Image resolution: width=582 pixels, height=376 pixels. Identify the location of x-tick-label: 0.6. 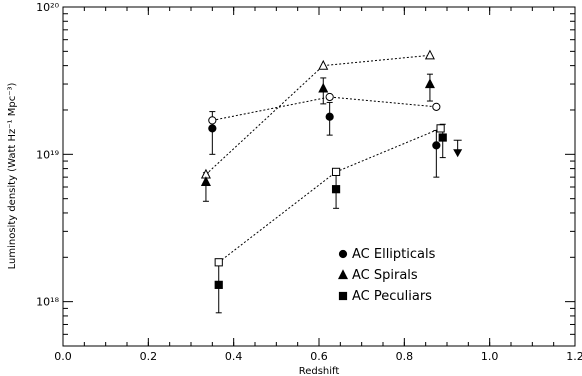
(319, 356).